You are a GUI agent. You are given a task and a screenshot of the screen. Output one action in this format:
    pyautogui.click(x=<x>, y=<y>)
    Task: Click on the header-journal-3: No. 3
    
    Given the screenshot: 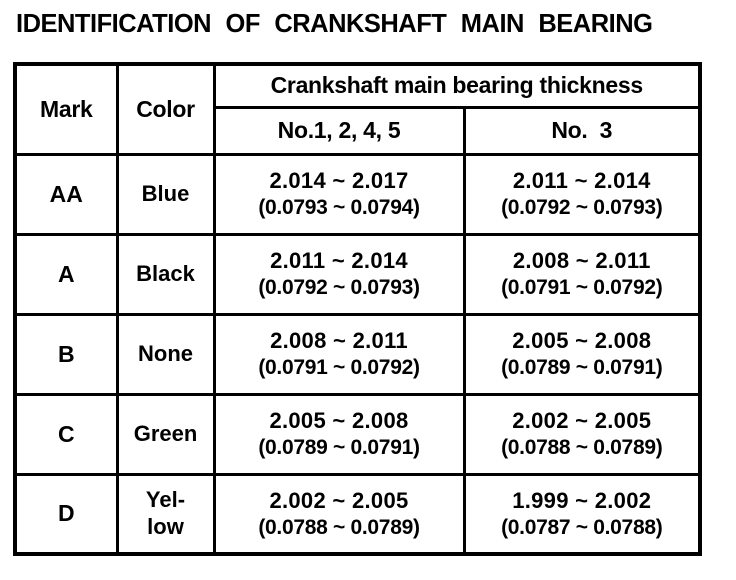 What is the action you would take?
    pyautogui.click(x=582, y=130)
    